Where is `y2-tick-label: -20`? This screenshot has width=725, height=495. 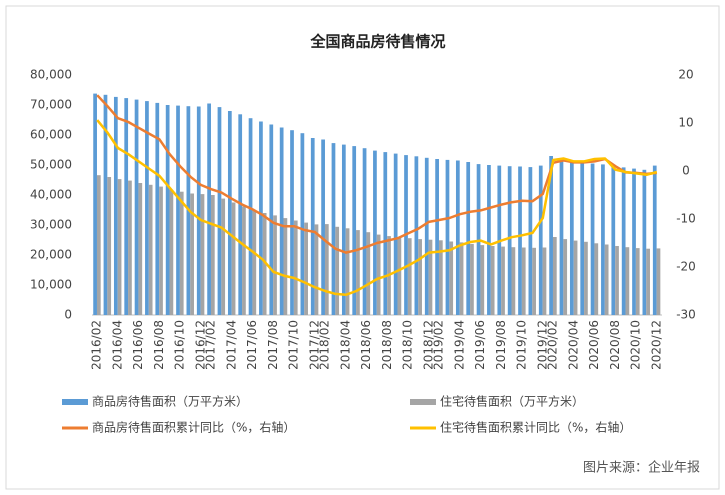
y2-tick-label: -20 is located at coordinates (686, 267).